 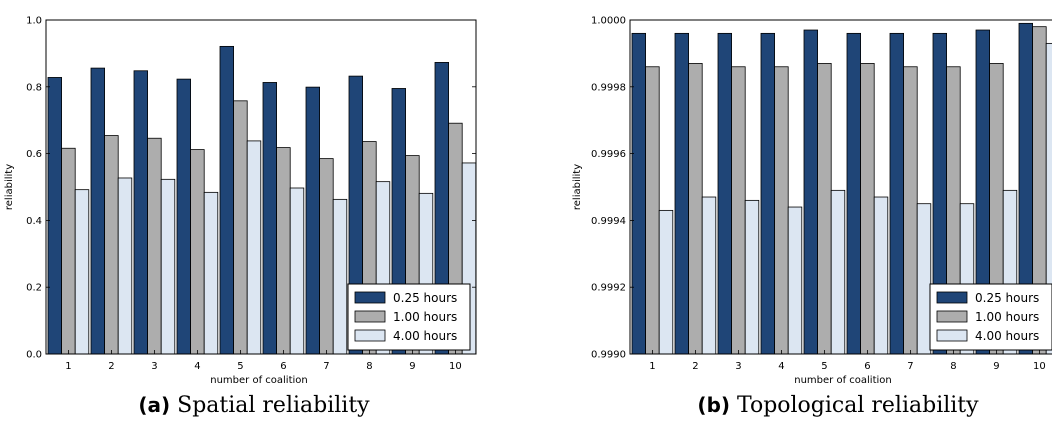 What do you see at coordinates (608, 355) in the screenshot?
I see `y-tick-label: 0.9990` at bounding box center [608, 355].